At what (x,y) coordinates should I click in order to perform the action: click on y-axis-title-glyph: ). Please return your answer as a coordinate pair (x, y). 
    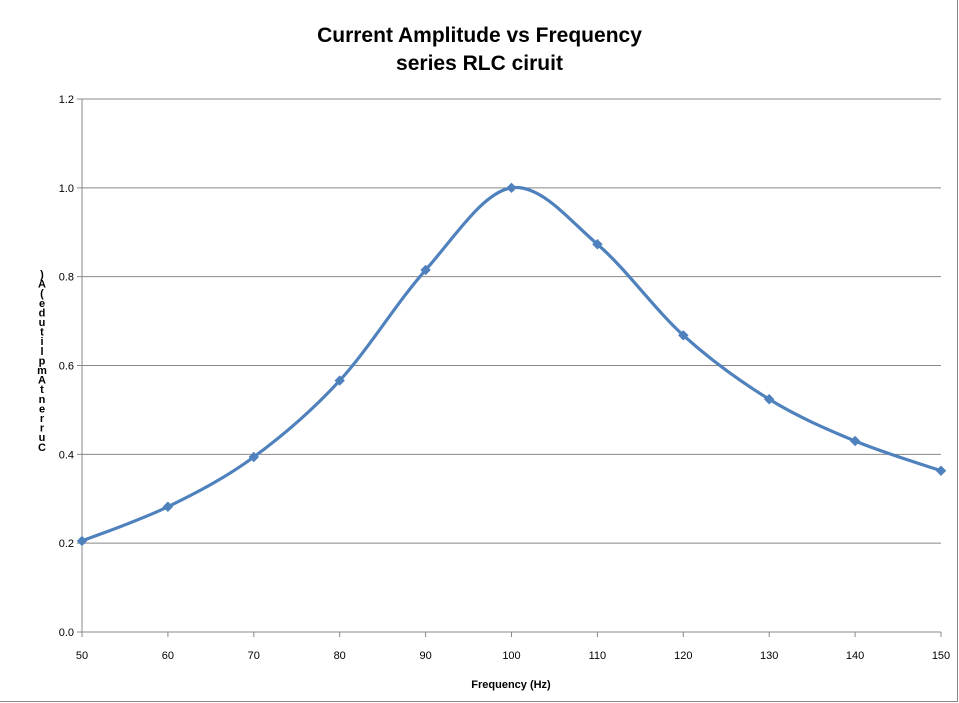
    Looking at the image, I should click on (42, 275).